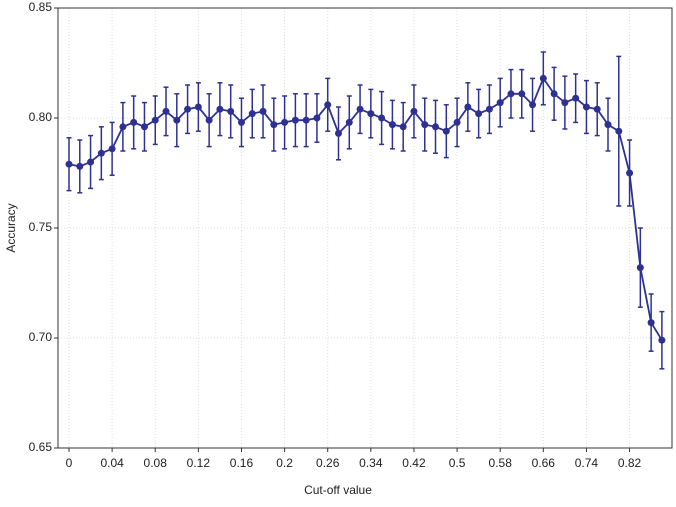 The width and height of the screenshot is (676, 507). What do you see at coordinates (41, 227) in the screenshot?
I see `y-tick-label: 0.75` at bounding box center [41, 227].